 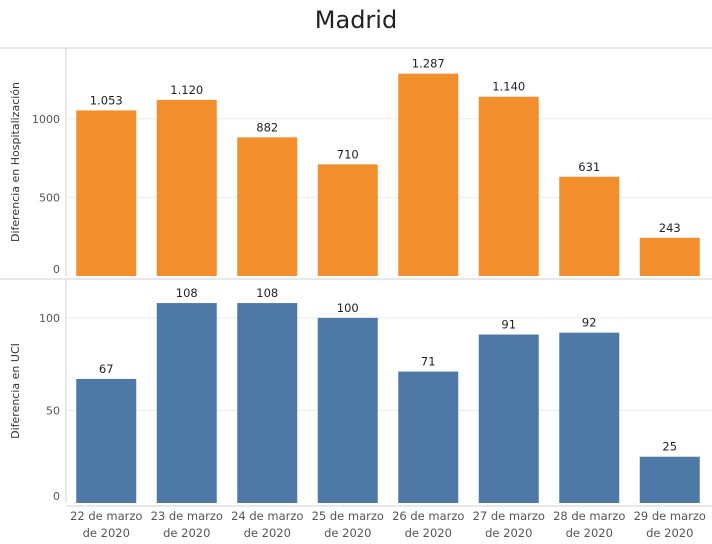 What do you see at coordinates (56, 269) in the screenshot?
I see `y-tick-label-0-0: 0` at bounding box center [56, 269].